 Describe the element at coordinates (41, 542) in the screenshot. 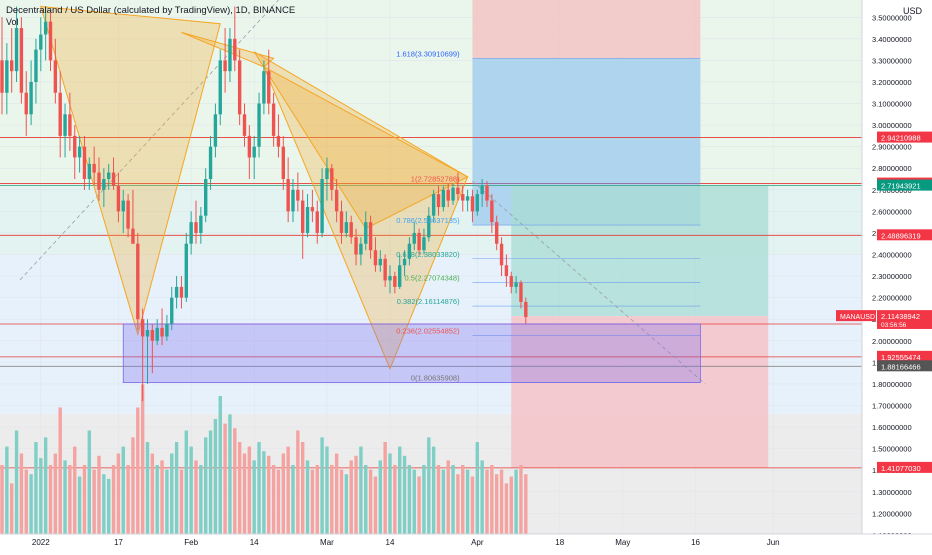

I see `time-tick-label: 2022` at that location.